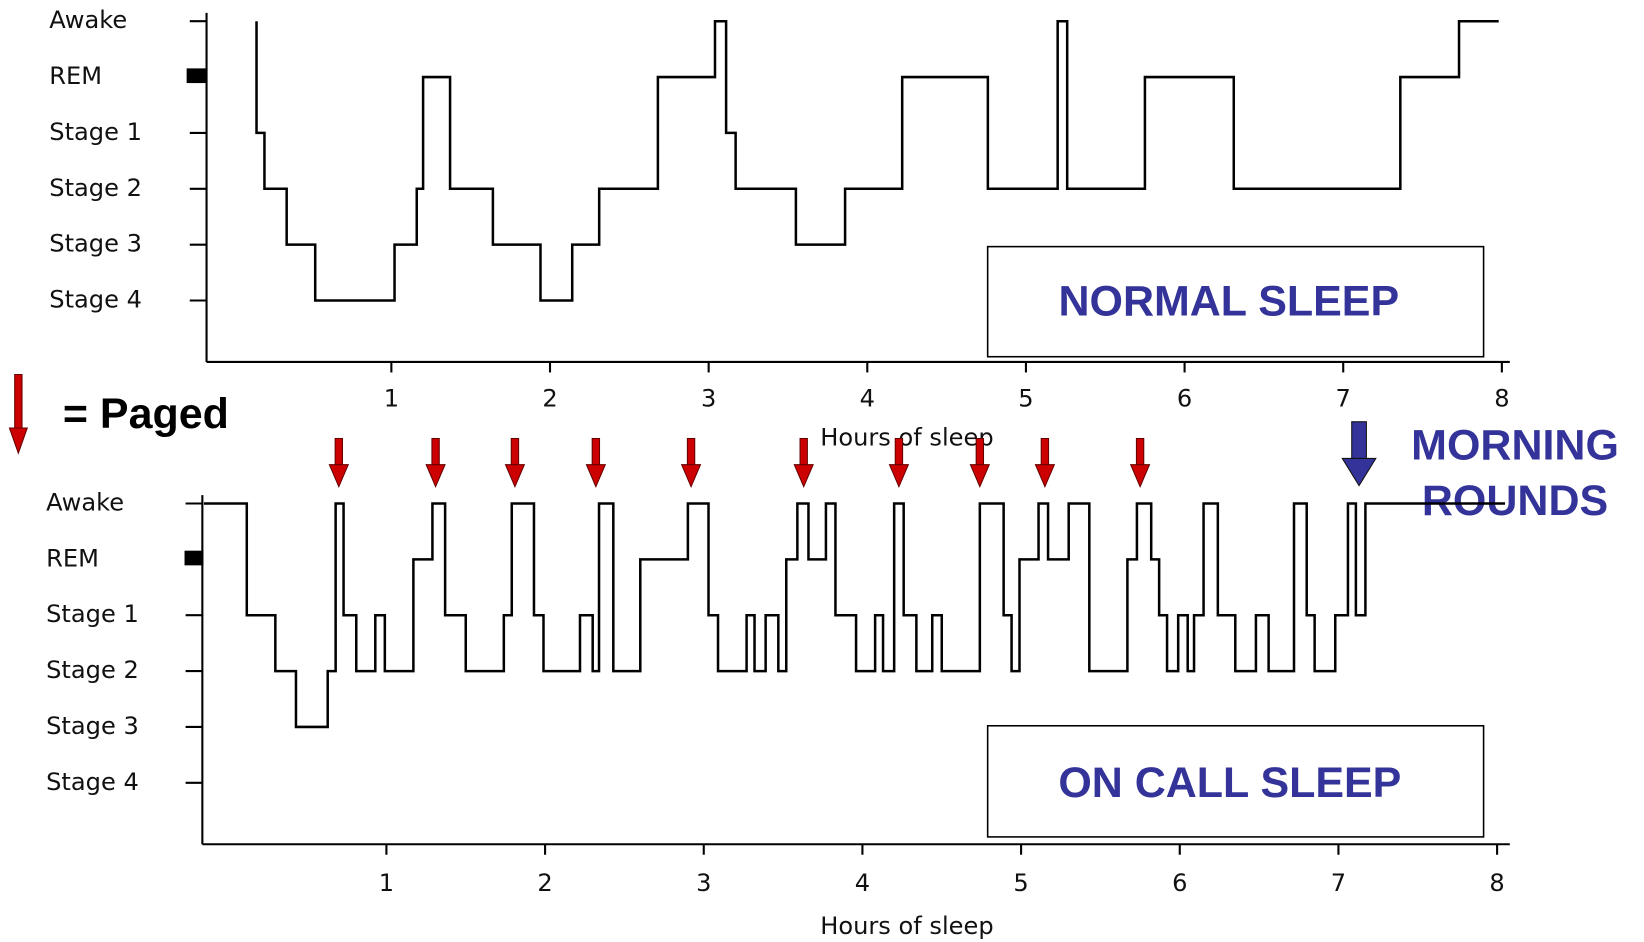  I want to click on legend-label: = Paged, so click(146, 414).